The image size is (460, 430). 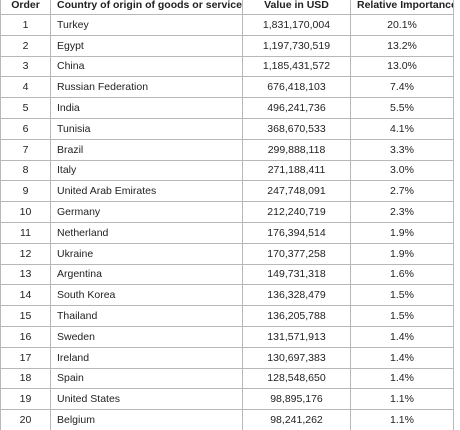 I want to click on table-cell: 368,670,533, so click(x=296, y=128).